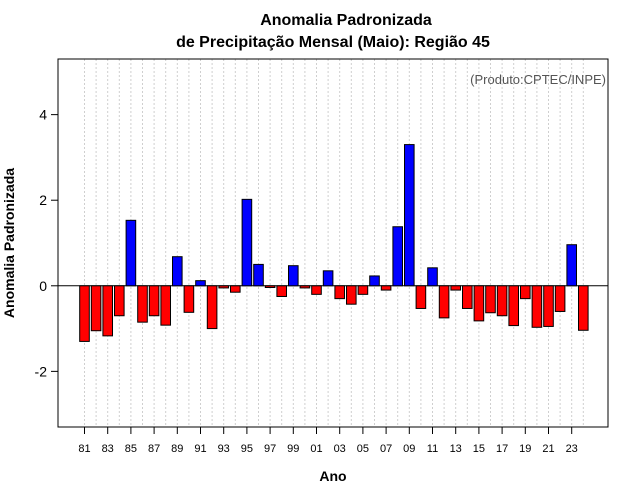  I want to click on chart-subtitle: de Precipitação Mensal (Maio): Região 45, so click(333, 42).